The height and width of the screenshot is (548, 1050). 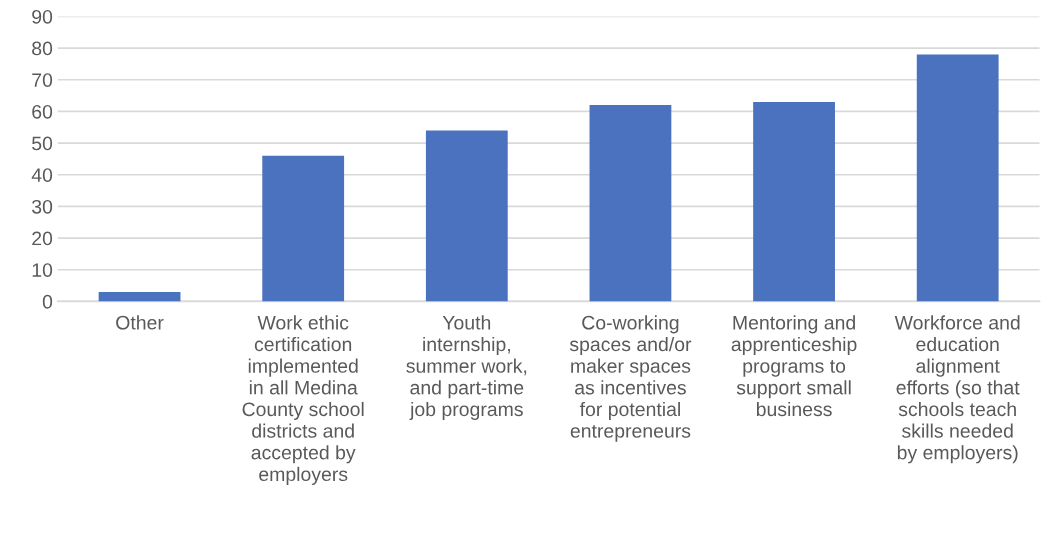 I want to click on x-tick-label: Work ethic certification implemented in all Medina County school districts and accepted by employers, so click(x=303, y=400).